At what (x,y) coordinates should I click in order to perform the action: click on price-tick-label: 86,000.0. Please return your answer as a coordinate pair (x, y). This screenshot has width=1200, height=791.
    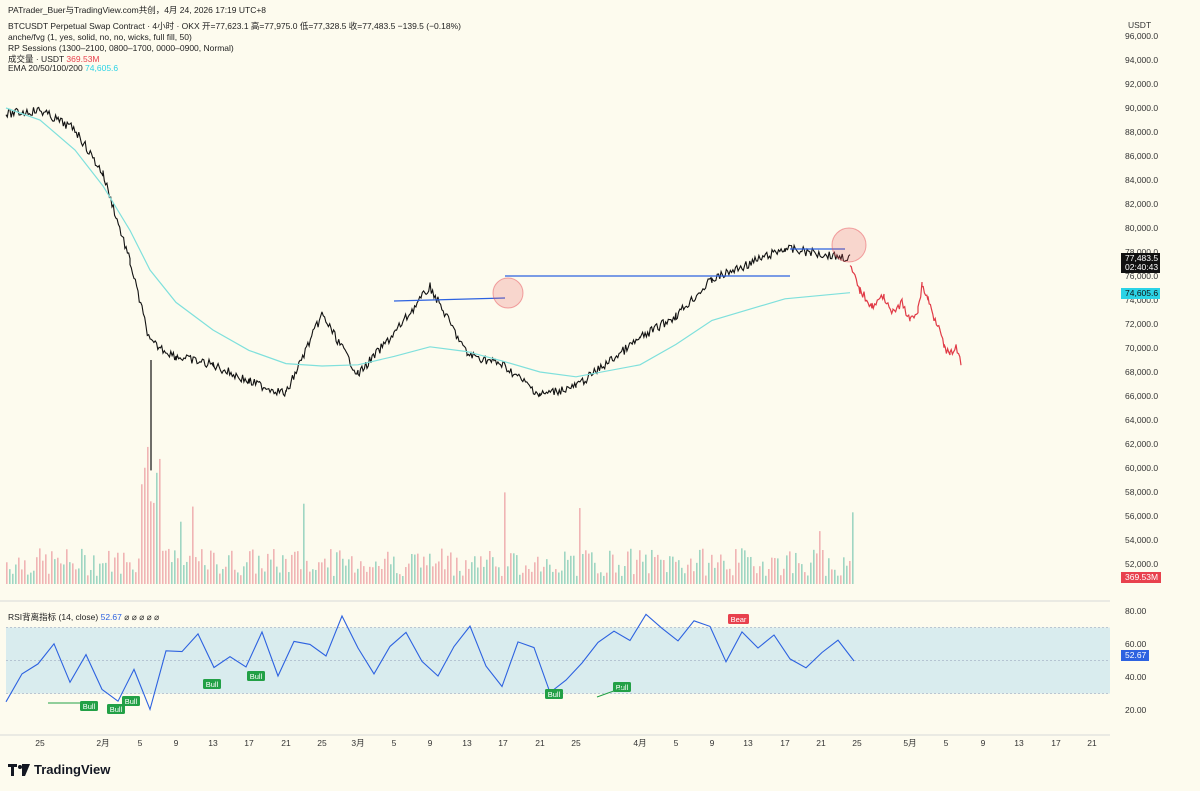
    Looking at the image, I should click on (1141, 156).